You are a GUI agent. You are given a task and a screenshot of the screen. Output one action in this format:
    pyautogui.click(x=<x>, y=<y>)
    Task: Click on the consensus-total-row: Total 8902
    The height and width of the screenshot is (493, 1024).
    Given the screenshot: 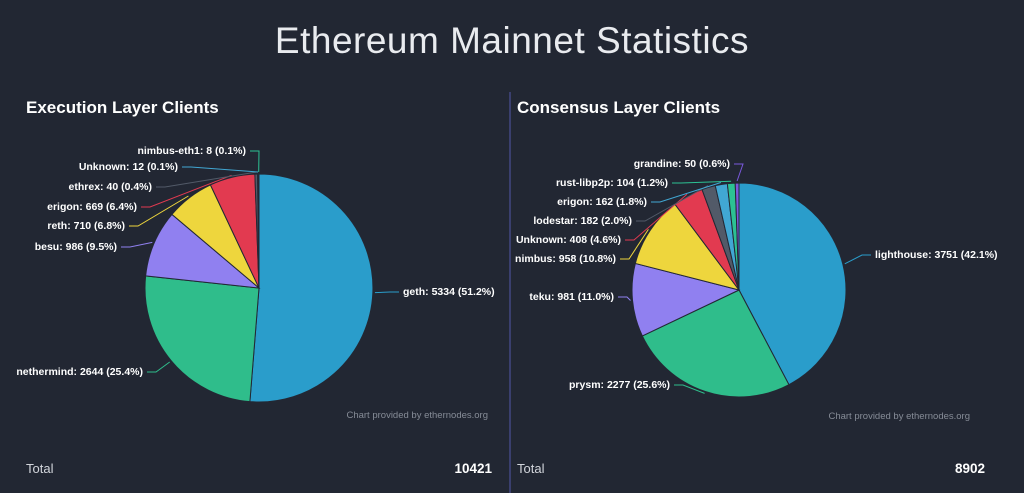 What is the action you would take?
    pyautogui.click(x=751, y=468)
    